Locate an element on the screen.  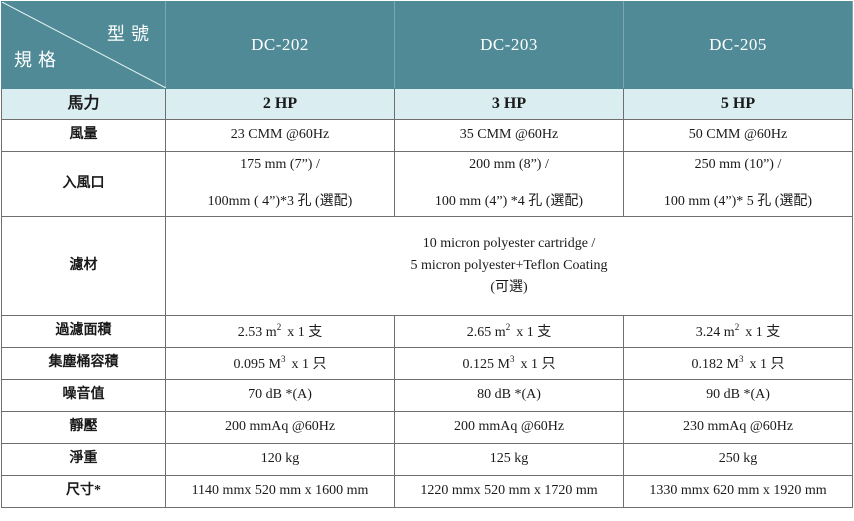
row-noise: 噪音值 70 dB *(A) 80 dB *(A) 90 dB *(A) is located at coordinates (427, 395).